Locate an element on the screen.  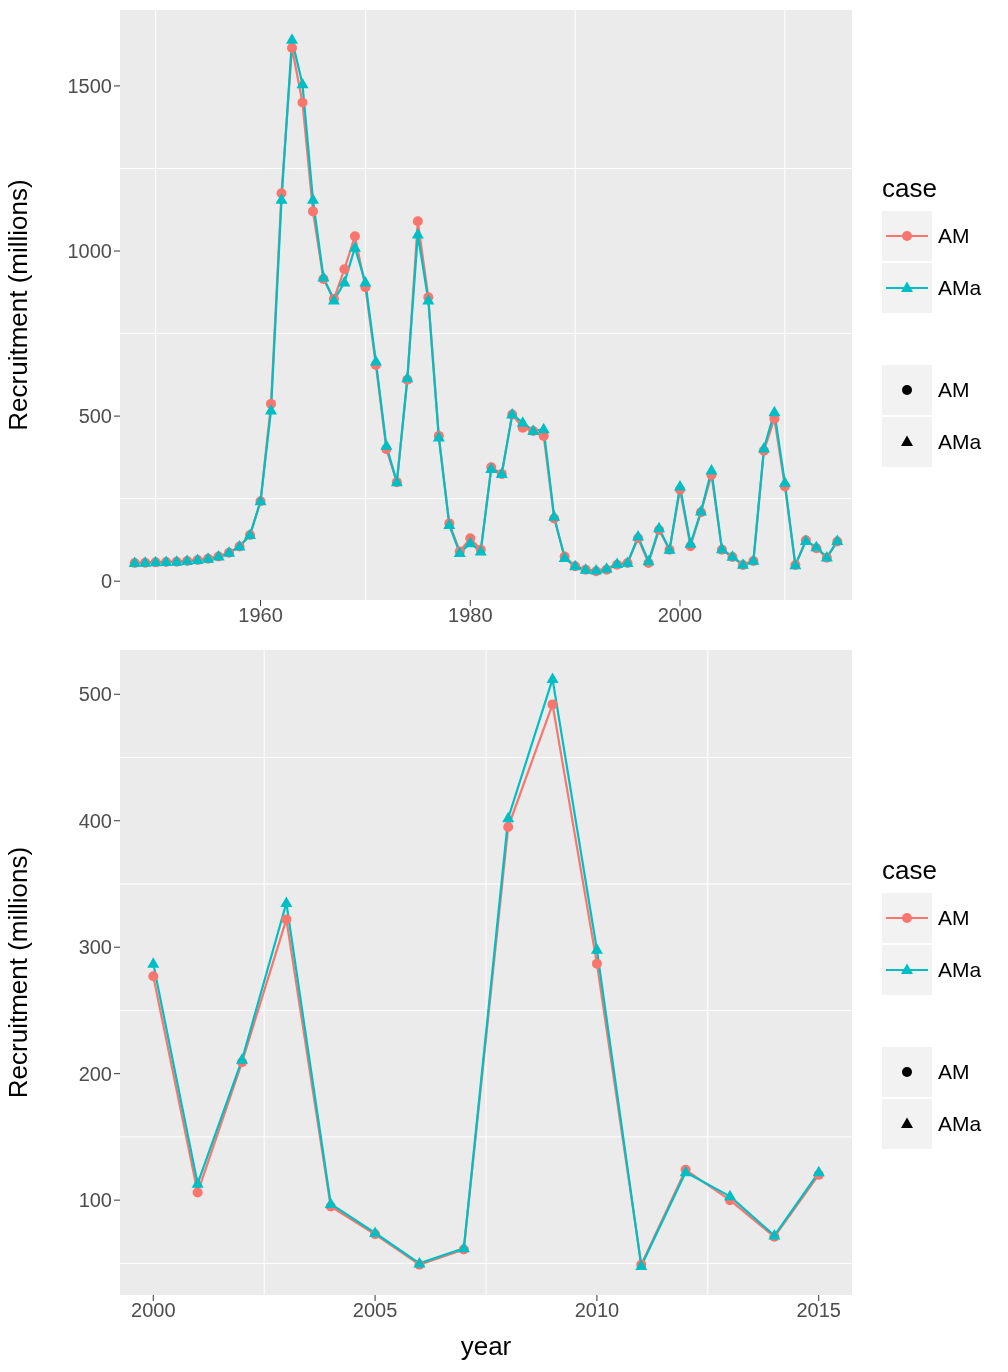
x-tick-label: 2015 is located at coordinates (818, 1310).